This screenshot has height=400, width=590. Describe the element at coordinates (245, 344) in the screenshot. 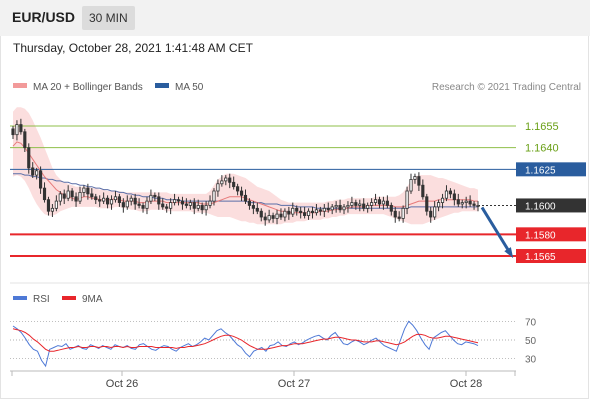

I see `rsi-line` at that location.